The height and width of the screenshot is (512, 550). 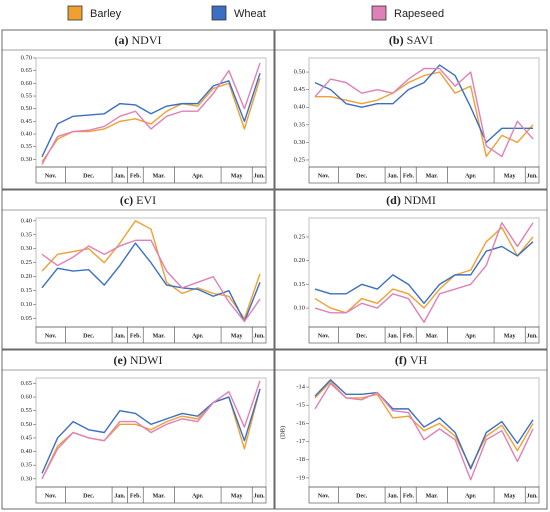 What do you see at coordinates (300, 459) in the screenshot?
I see `y-tick-label: -18` at bounding box center [300, 459].